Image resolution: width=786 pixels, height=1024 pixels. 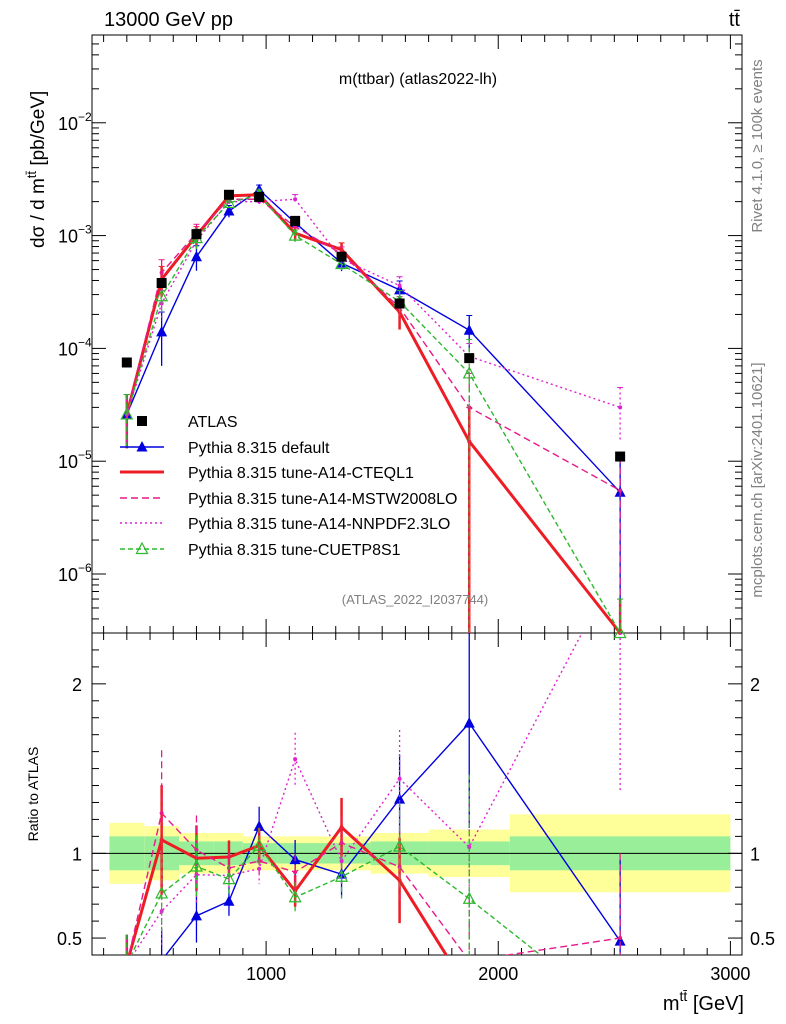 I want to click on analysis-id: (ATLAS_2022_I2037744), so click(x=415, y=599).